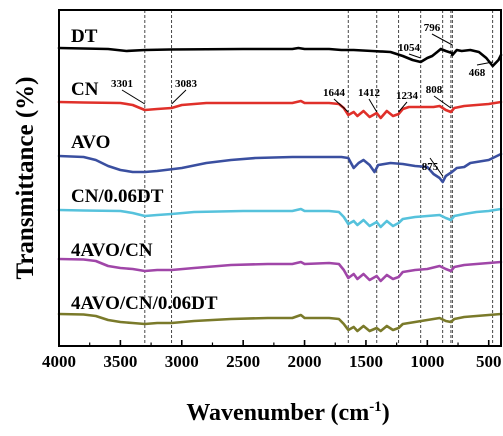 This screenshot has height=436, width=503. What do you see at coordinates (280, 218) in the screenshot?
I see `series-line-cn-0-06dt` at bounding box center [280, 218].